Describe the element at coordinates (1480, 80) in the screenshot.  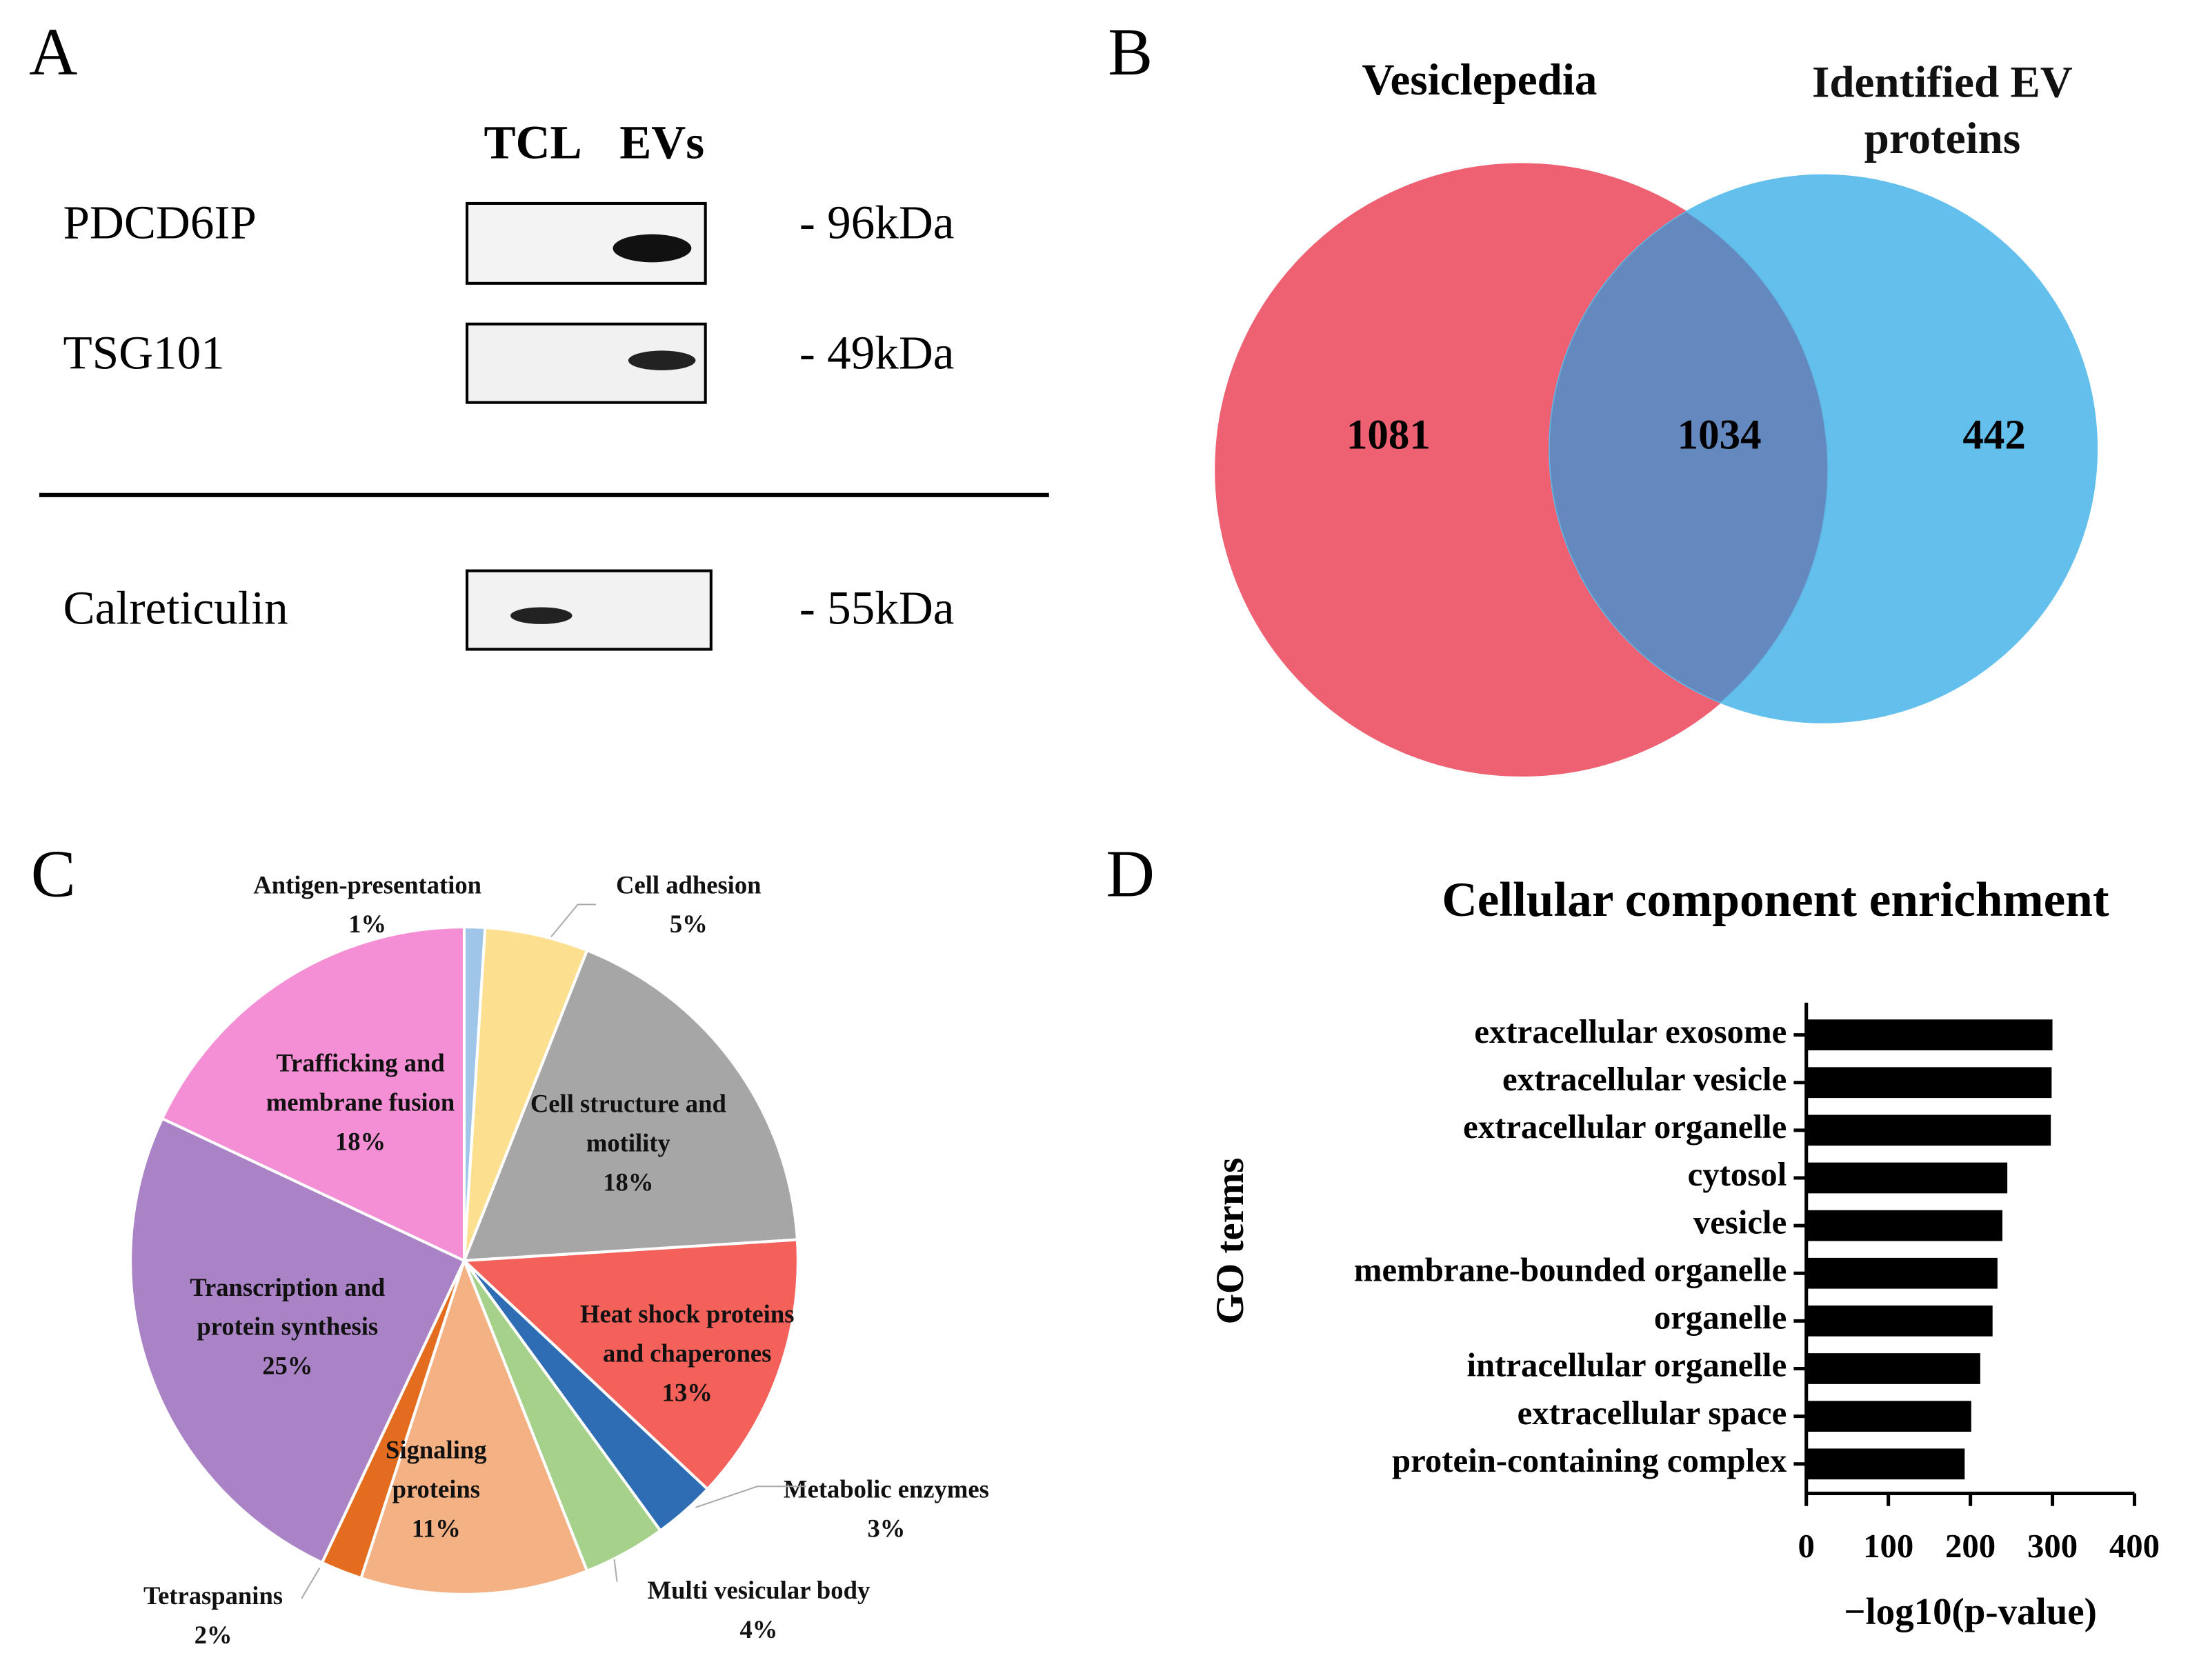
I see `set-label: Vesiclepedia` at that location.